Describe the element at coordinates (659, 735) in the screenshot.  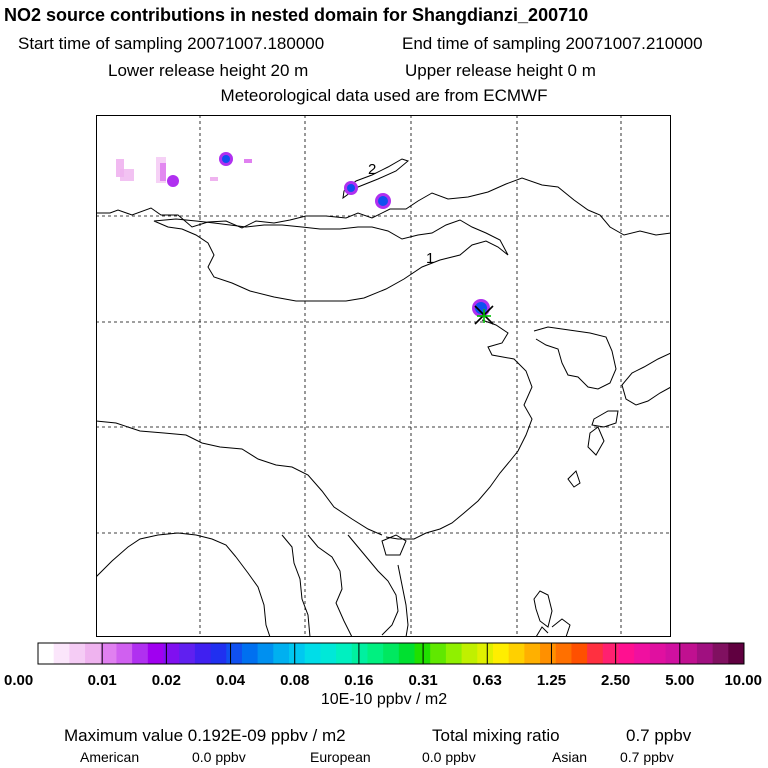
I see `total-mixing-ratio-value: 0.7 ppbv` at that location.